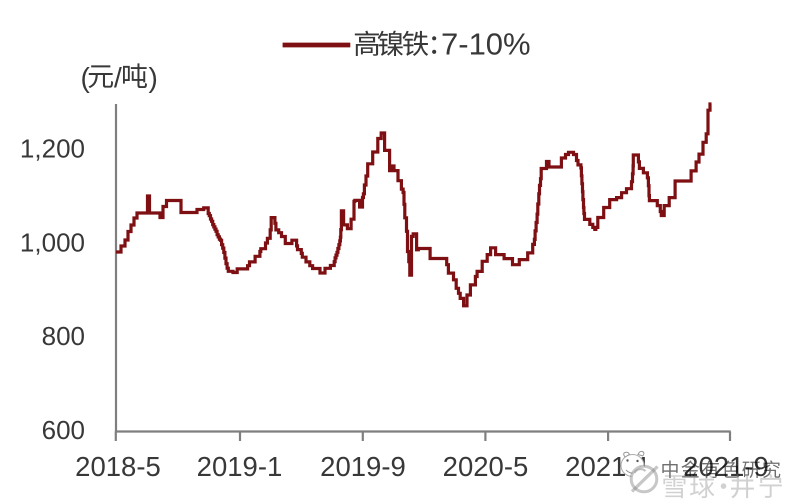  Describe the element at coordinates (52, 242) in the screenshot. I see `svg-text: 1,000` at that location.